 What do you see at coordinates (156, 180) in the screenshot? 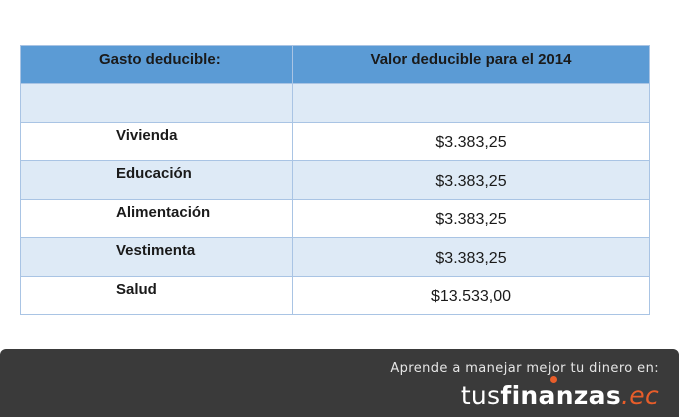
I see `expense-cell: Educación` at bounding box center [156, 180].